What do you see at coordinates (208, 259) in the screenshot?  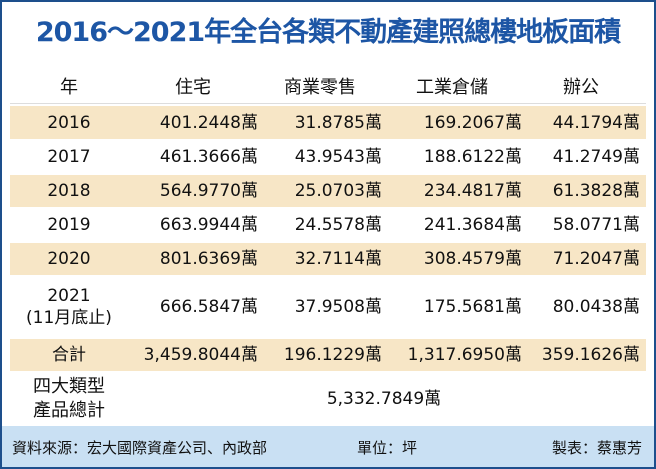 I see `table-cell: 801.6369萬` at bounding box center [208, 259].